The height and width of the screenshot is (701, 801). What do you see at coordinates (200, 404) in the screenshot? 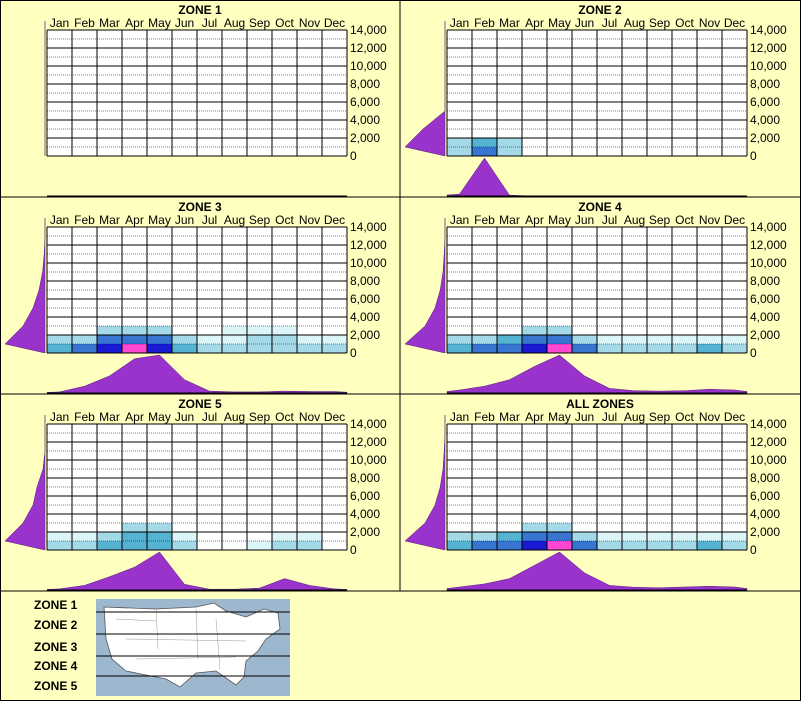
I see `panel-title: ZONE 5` at bounding box center [200, 404].